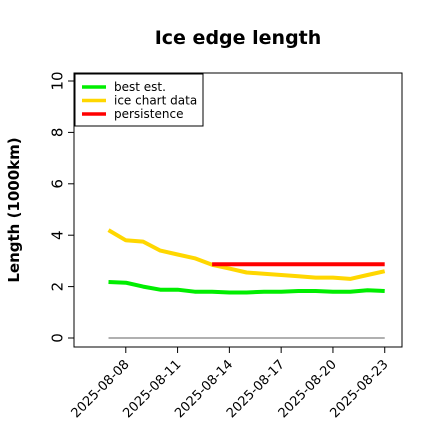 The width and height of the screenshot is (440, 440). What do you see at coordinates (14, 209) in the screenshot?
I see `y-axis-label: Length (1000km)` at bounding box center [14, 209].